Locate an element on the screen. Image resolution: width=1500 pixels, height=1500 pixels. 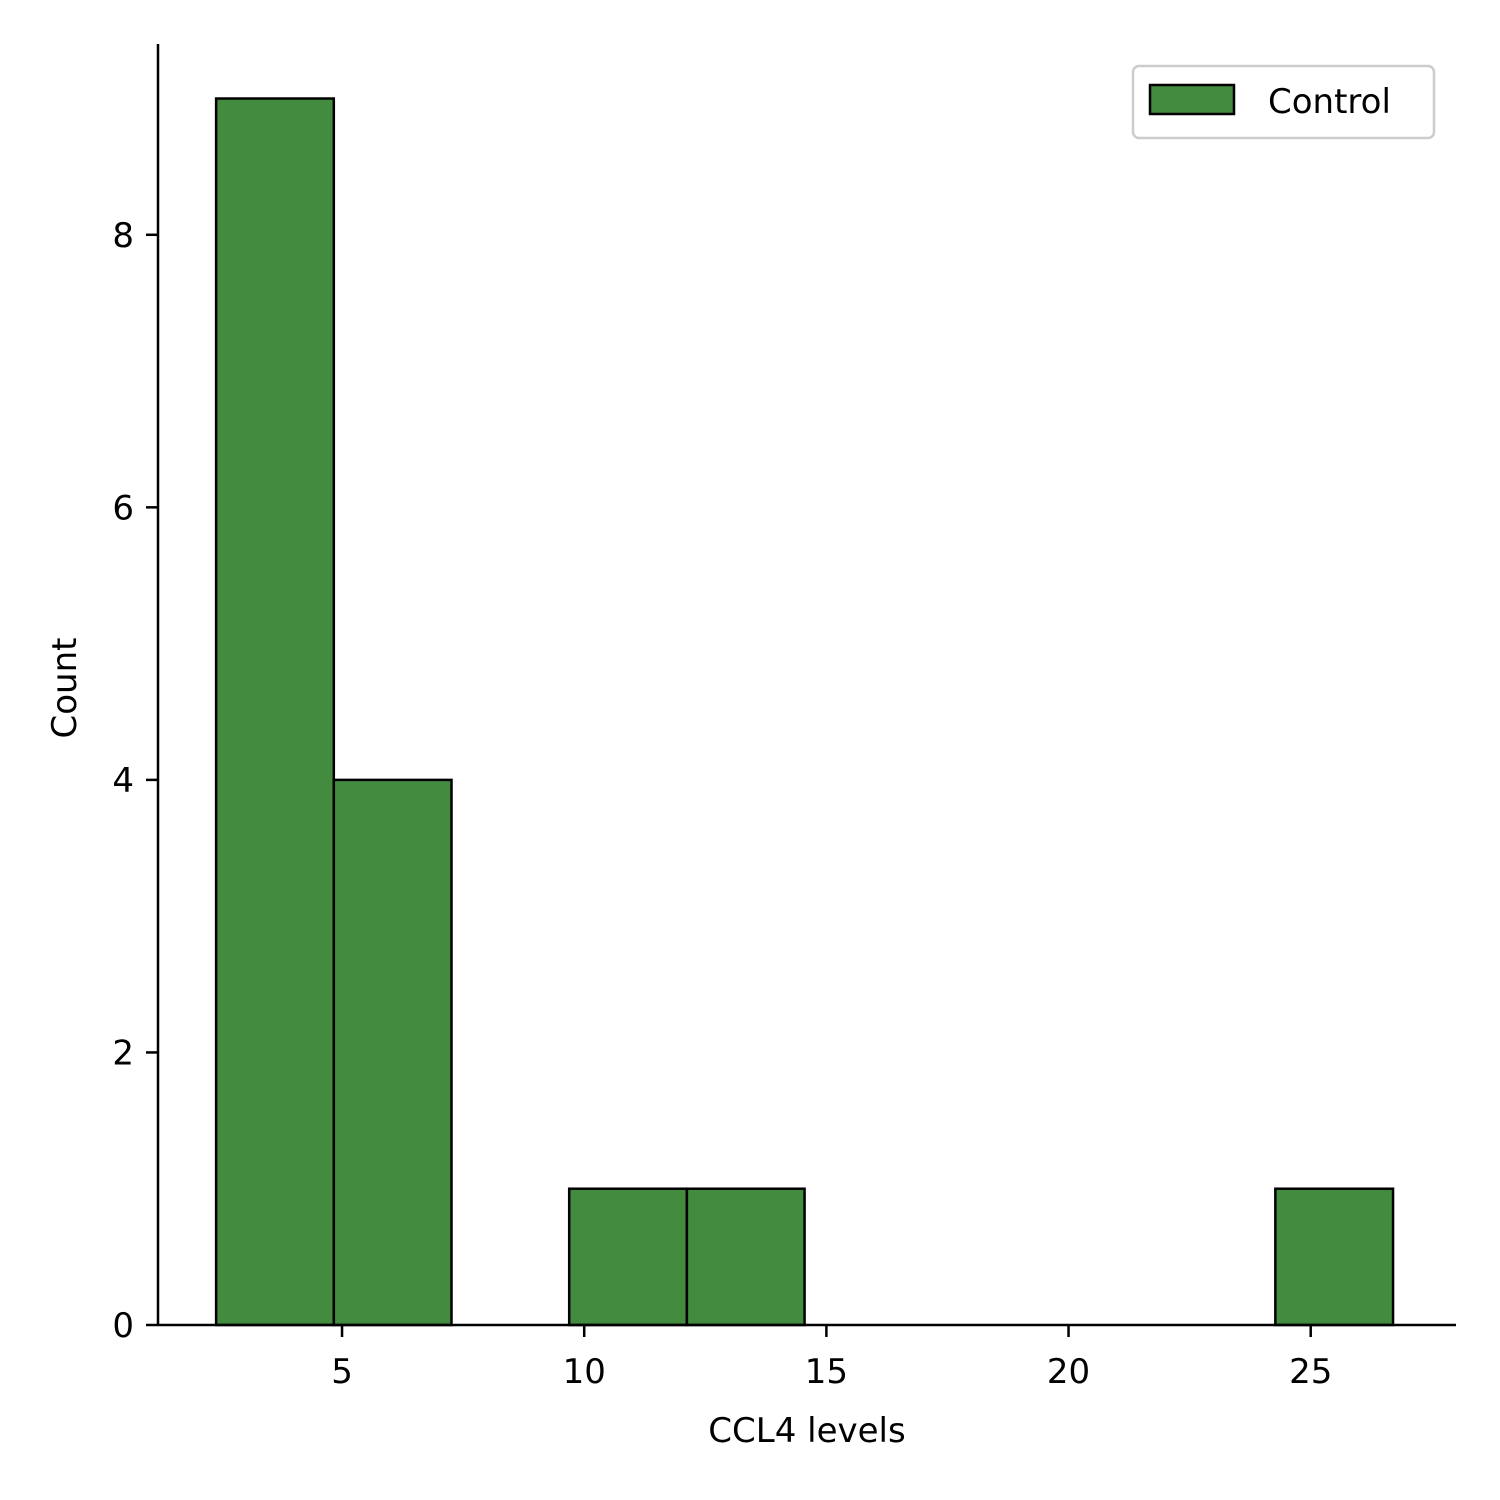
legend-label-control: Control is located at coordinates (1329, 102).